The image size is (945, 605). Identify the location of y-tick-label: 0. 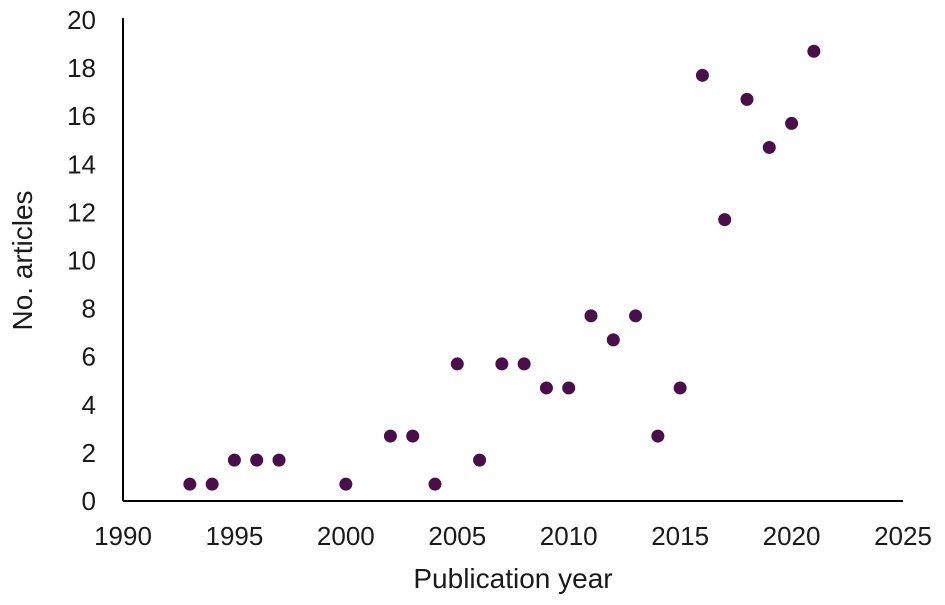
(89, 501).